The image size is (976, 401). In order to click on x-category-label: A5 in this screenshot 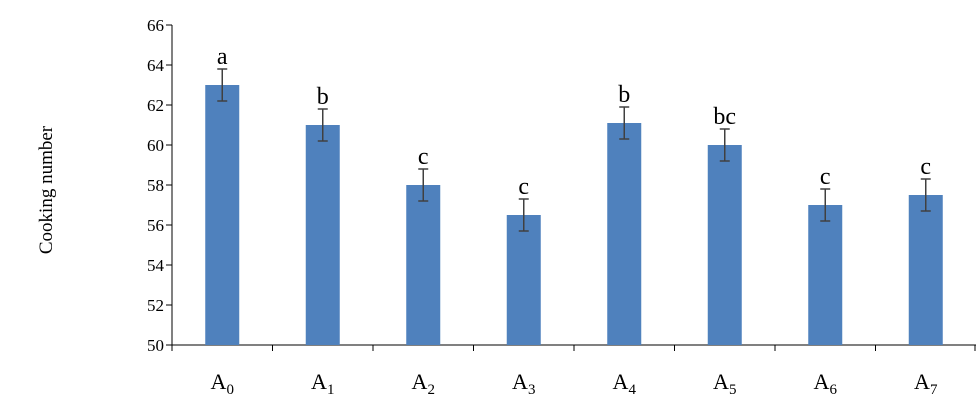, I will do `click(724, 382)`.